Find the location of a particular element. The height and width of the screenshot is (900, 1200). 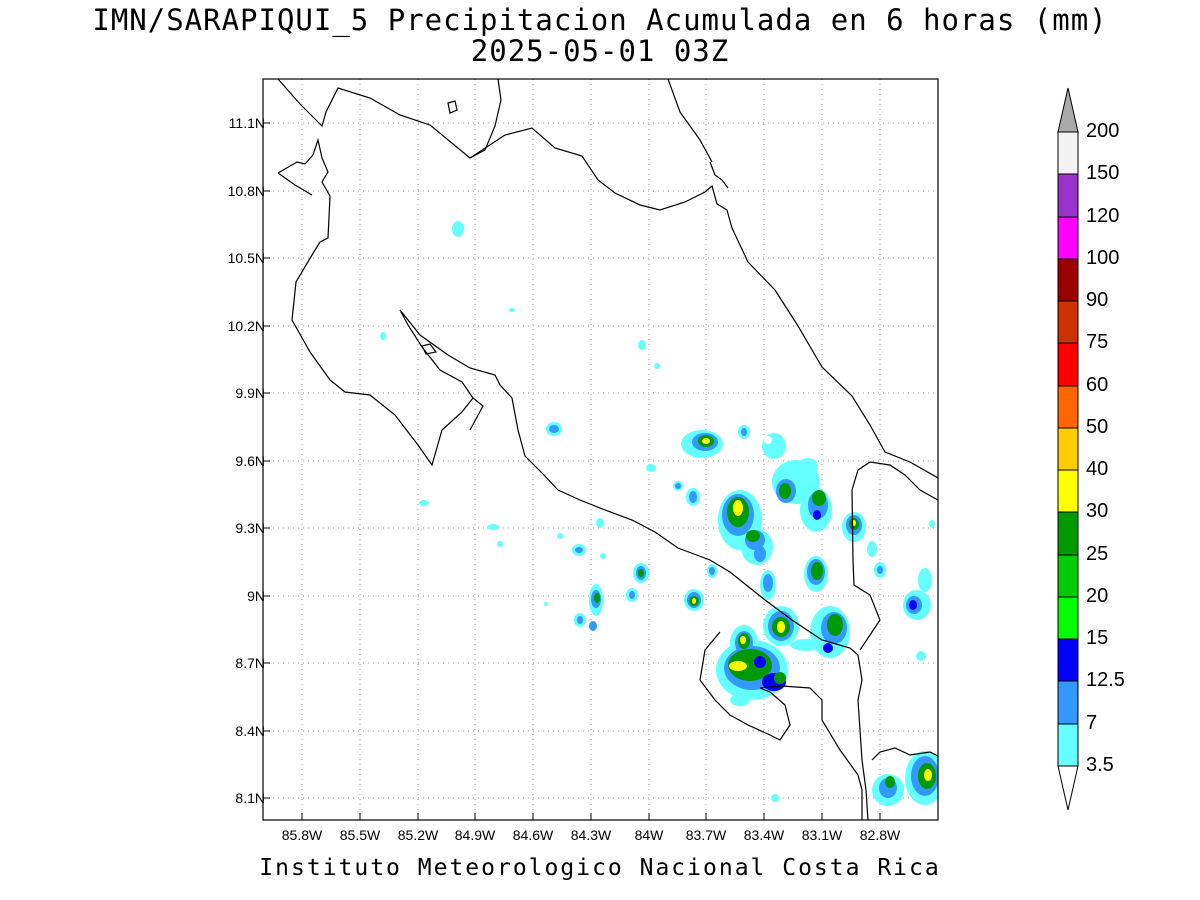

nicoya-island is located at coordinates (429, 349).